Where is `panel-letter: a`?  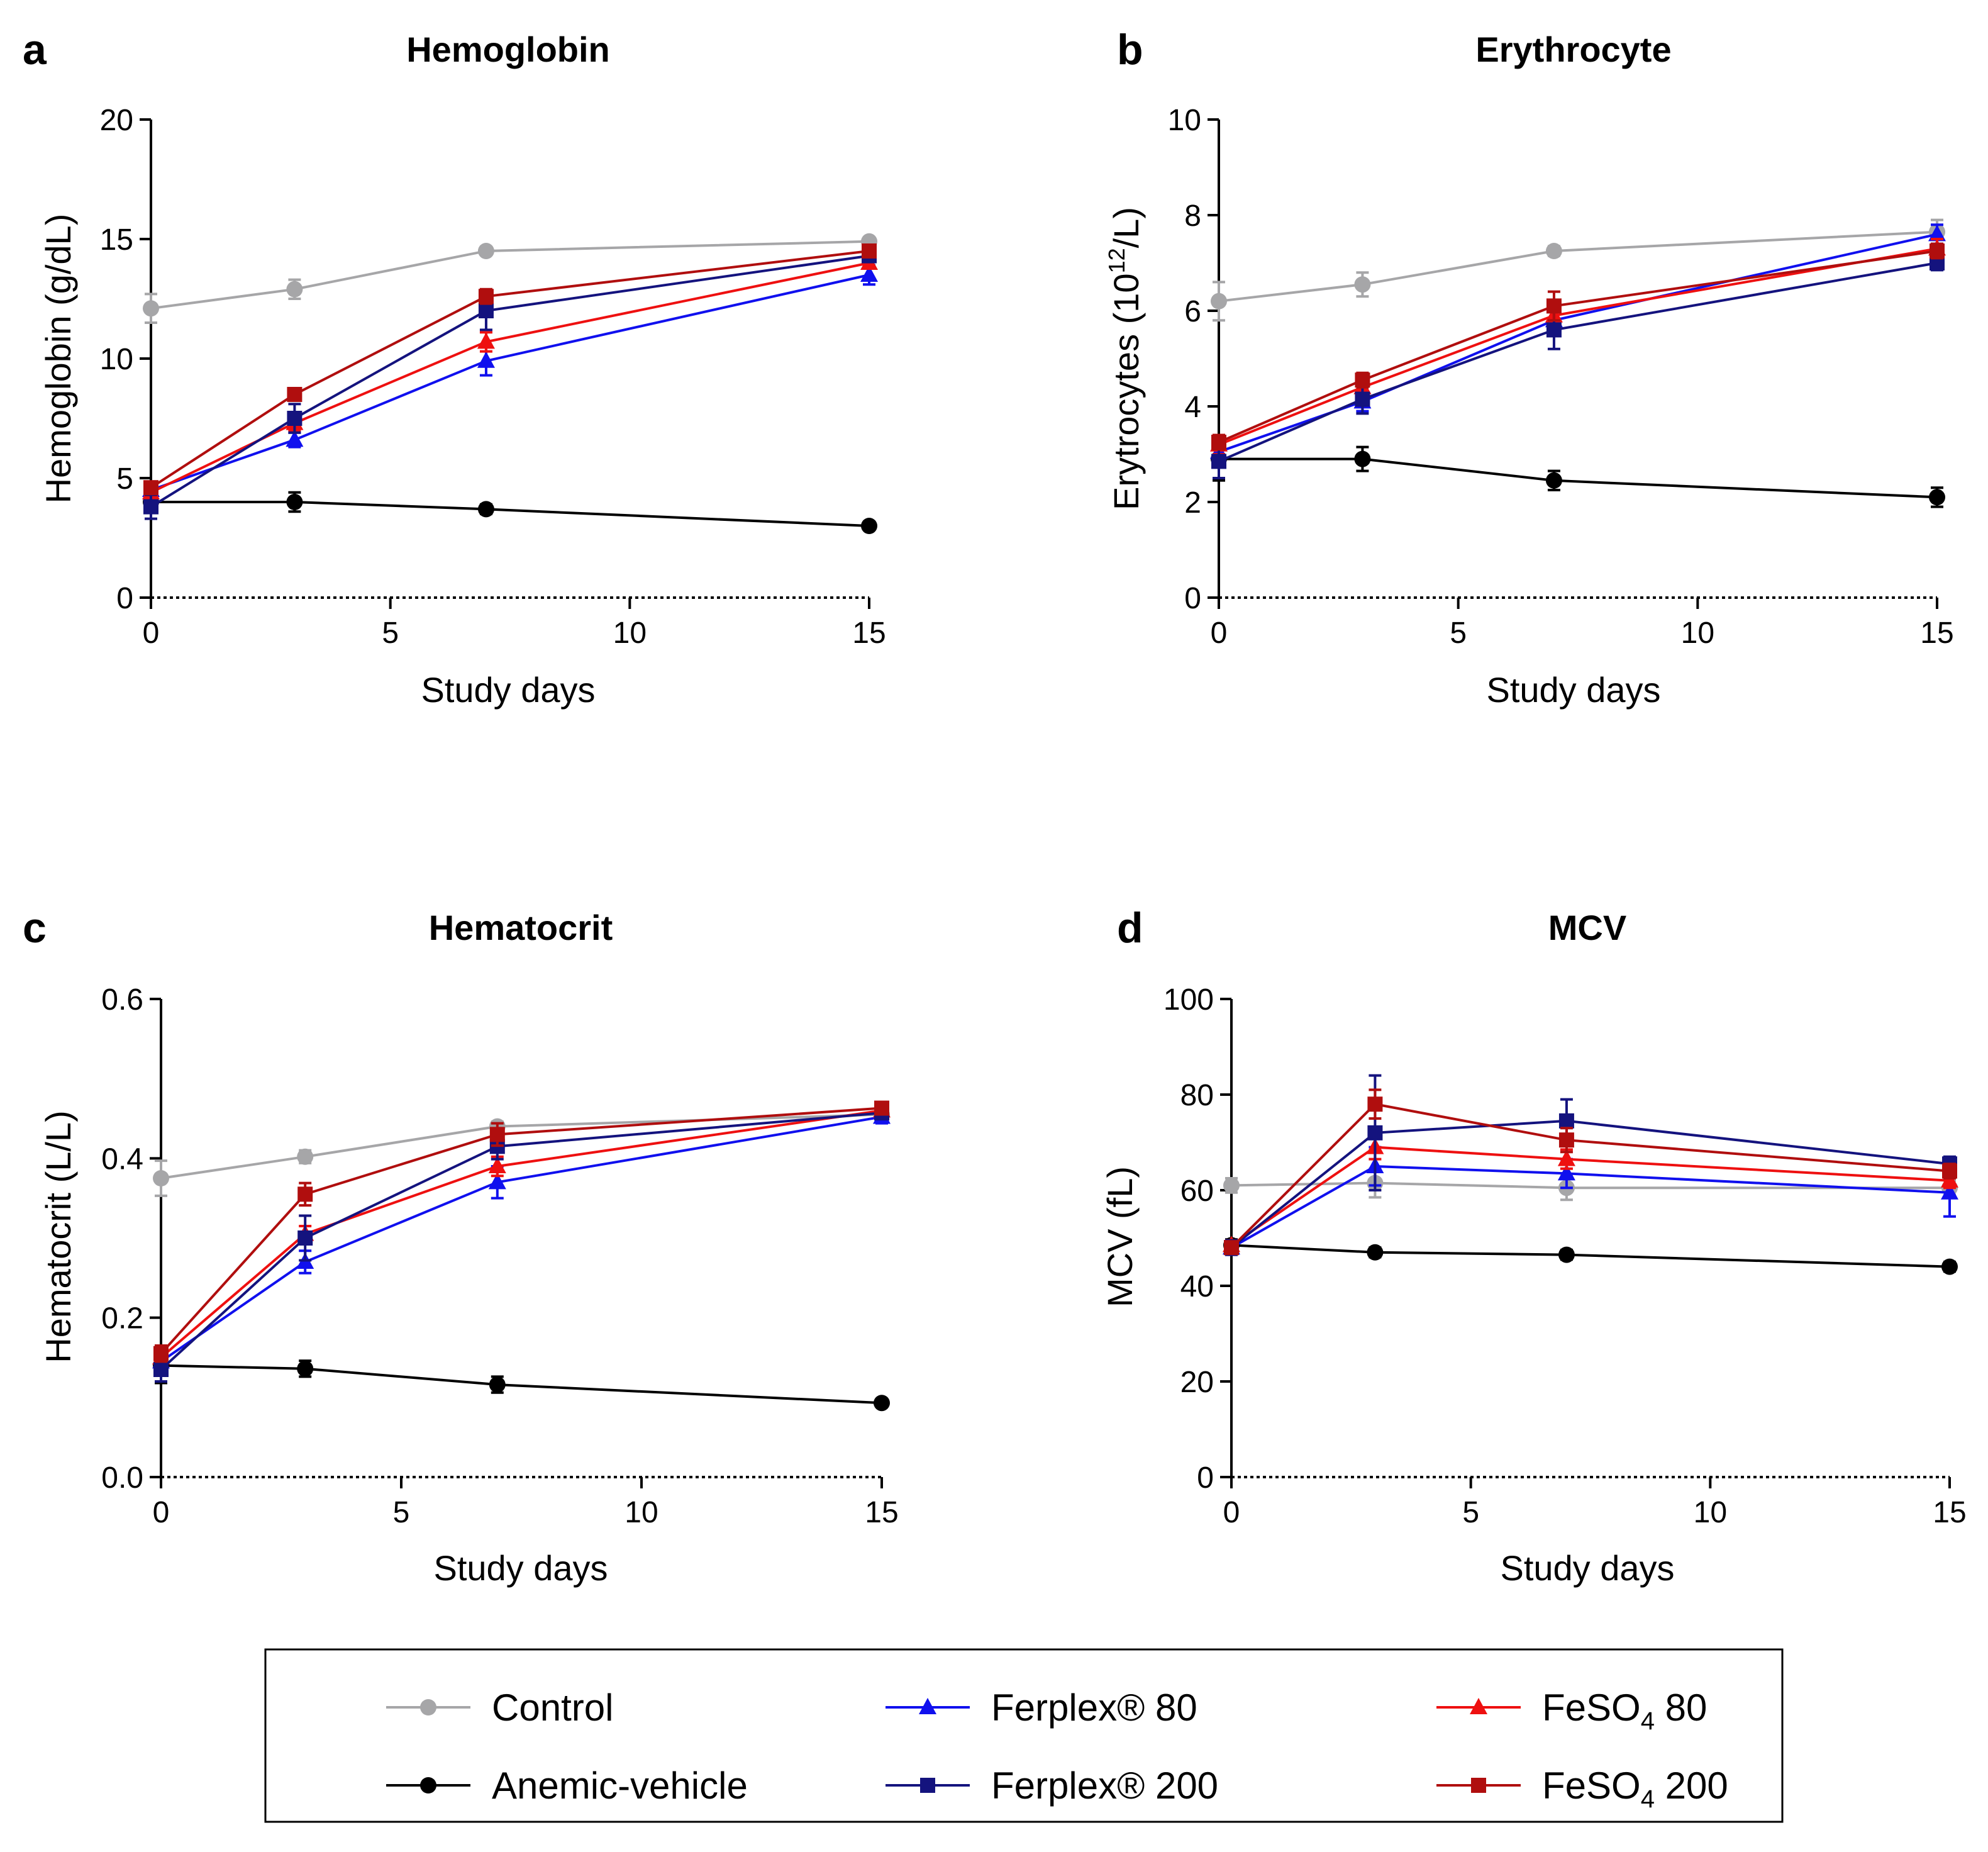 panel-letter: a is located at coordinates (35, 50).